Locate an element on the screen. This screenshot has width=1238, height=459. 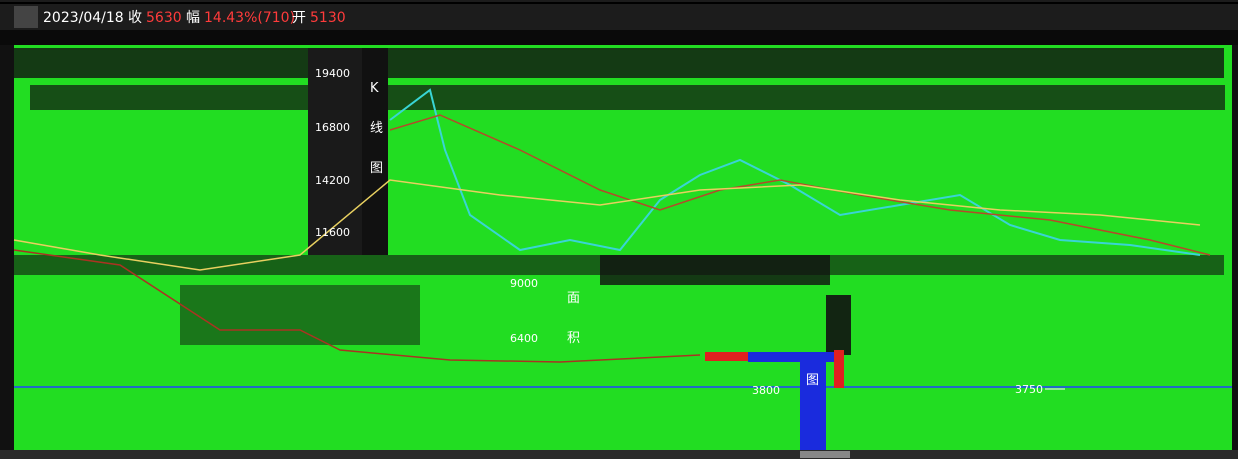
caption: 积 is located at coordinates (573, 338).